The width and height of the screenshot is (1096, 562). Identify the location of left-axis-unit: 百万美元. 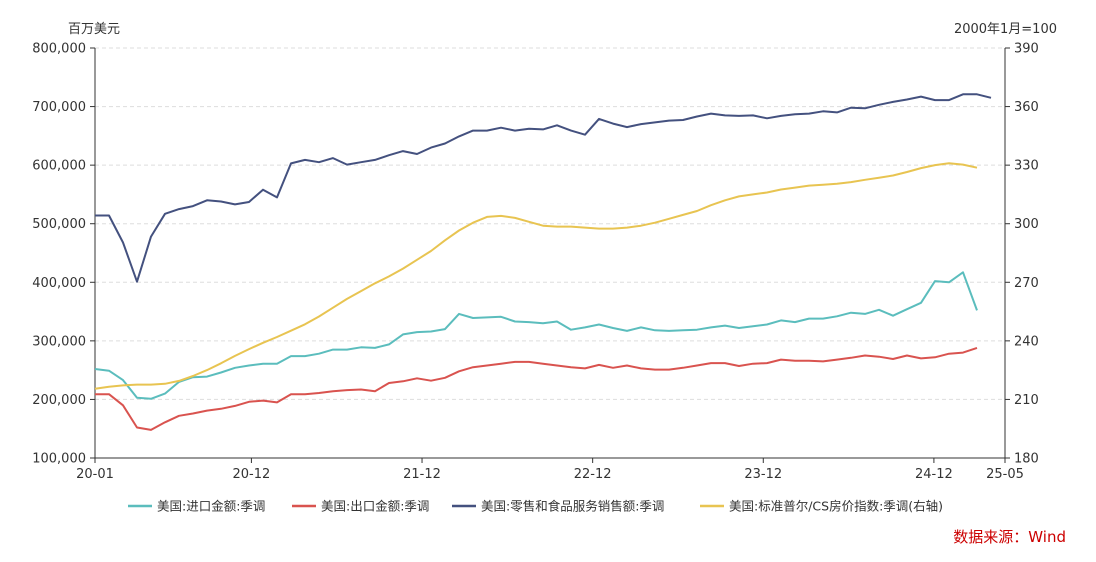
(94, 29).